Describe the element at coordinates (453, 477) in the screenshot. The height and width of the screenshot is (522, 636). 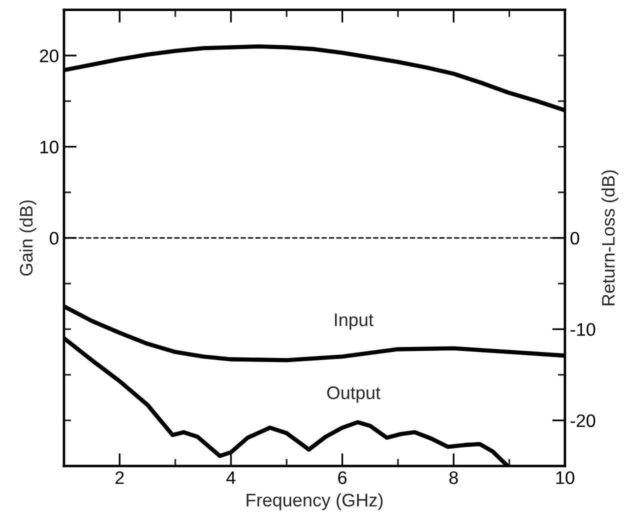
I see `x-tick-label: 8` at that location.